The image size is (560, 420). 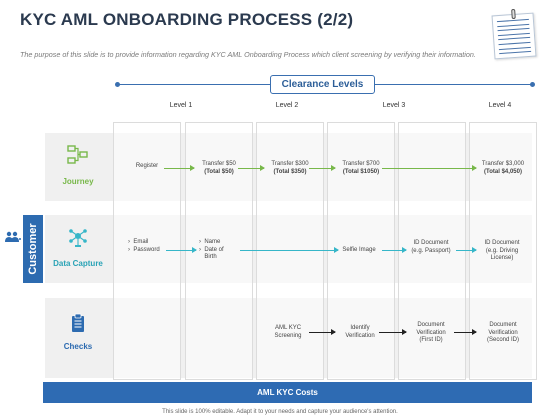 What do you see at coordinates (500, 105) in the screenshot?
I see `level-4-label: Level 4` at bounding box center [500, 105].